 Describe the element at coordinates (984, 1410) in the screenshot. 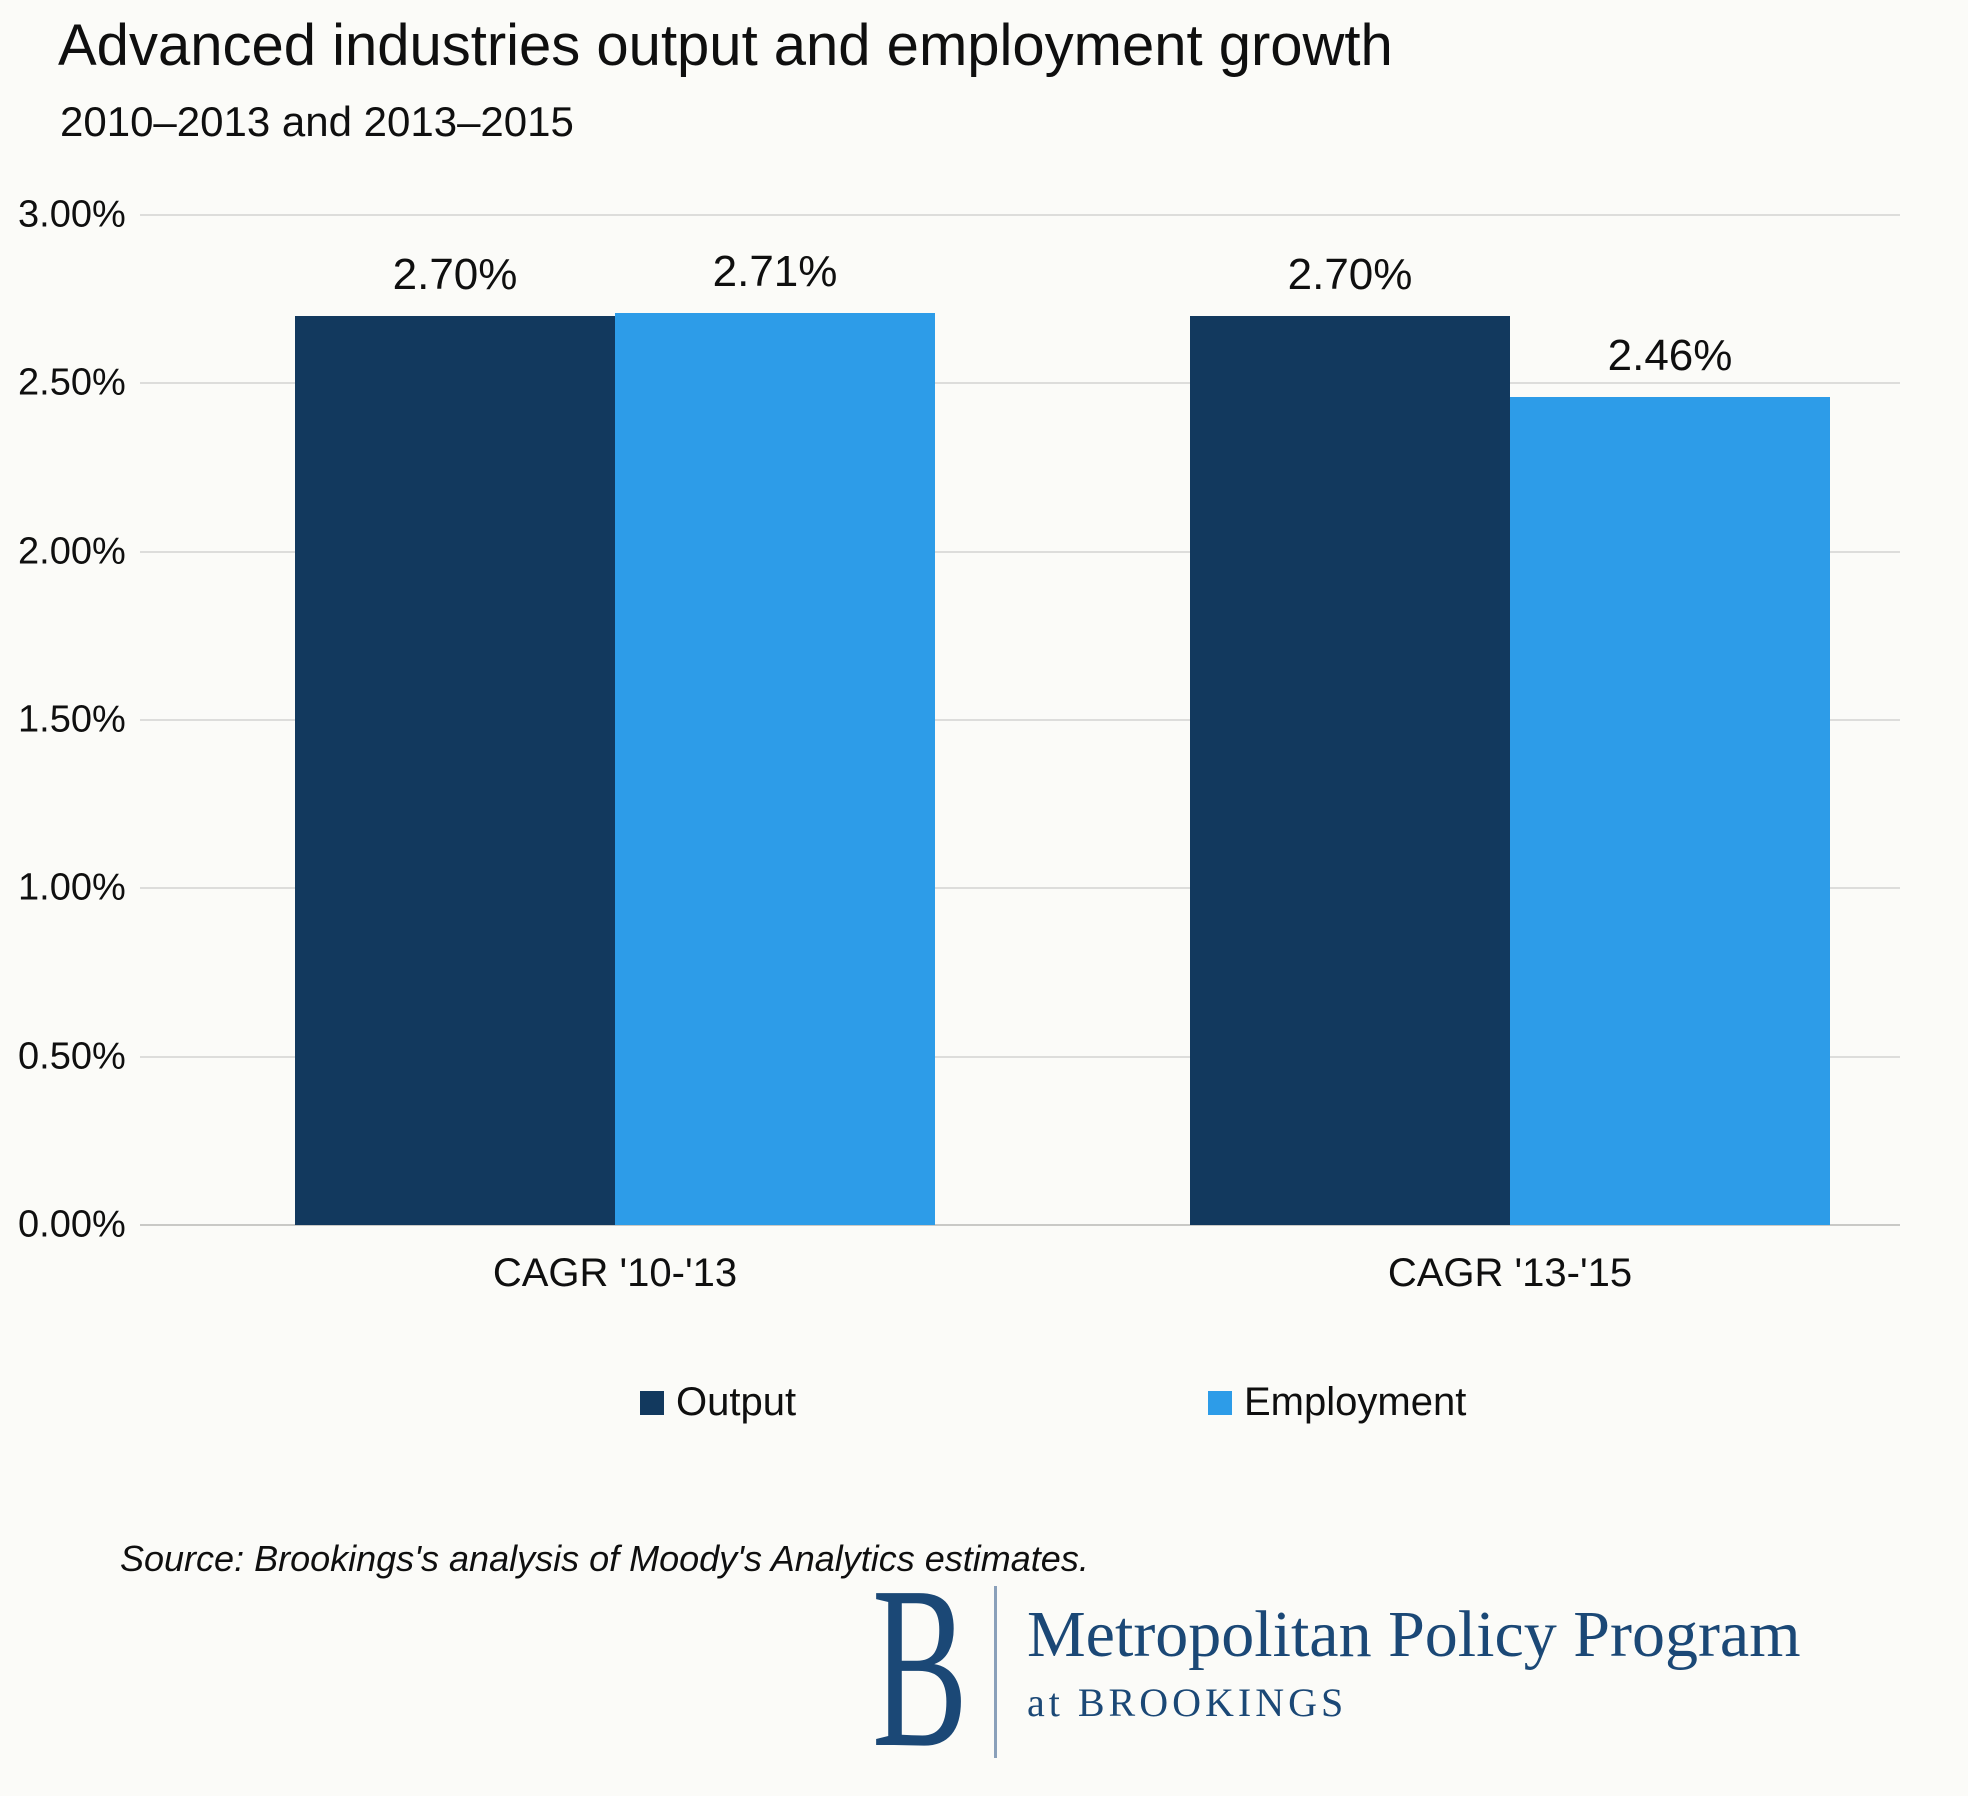

I see `legend: Output Employment` at that location.